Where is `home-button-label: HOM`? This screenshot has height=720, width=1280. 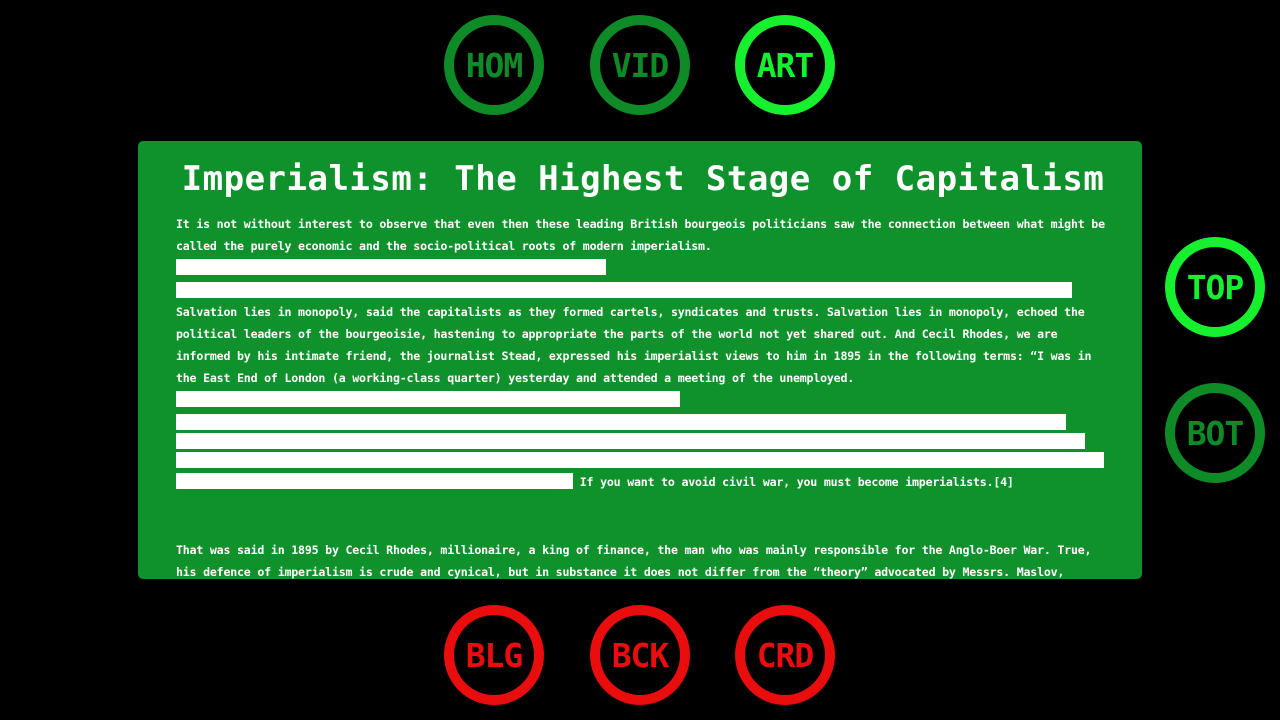 home-button-label: HOM is located at coordinates (494, 65).